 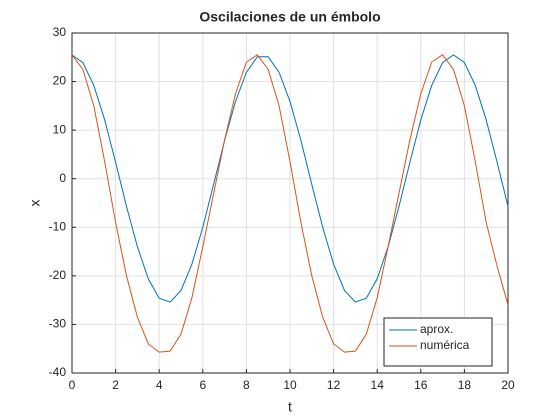 What do you see at coordinates (72, 385) in the screenshot?
I see `x-tick-label: 0` at bounding box center [72, 385].